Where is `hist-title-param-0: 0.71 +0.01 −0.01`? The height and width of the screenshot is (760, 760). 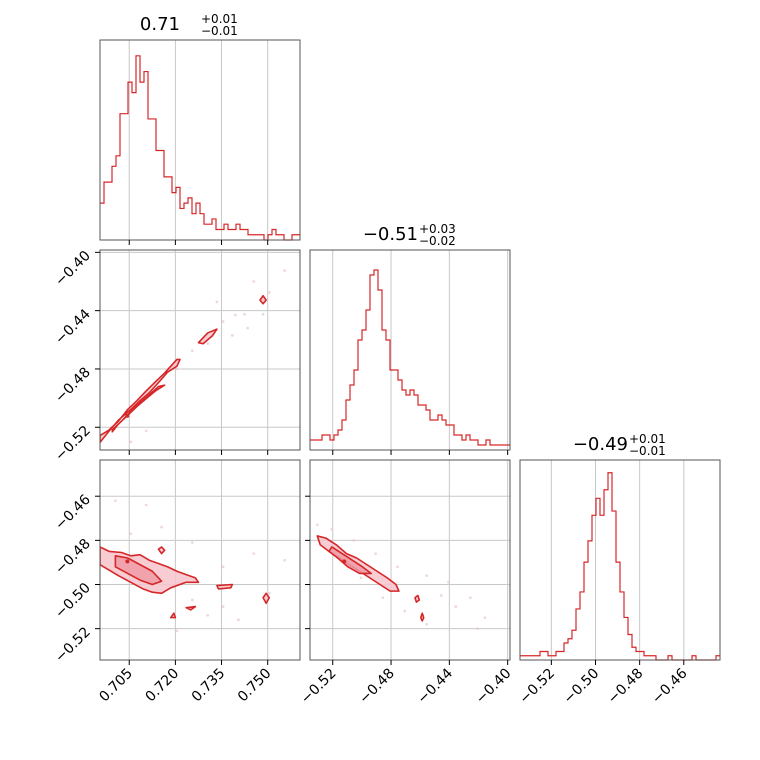
hist-title-param-0: 0.71 +0.01 −0.01 is located at coordinates (189, 25).